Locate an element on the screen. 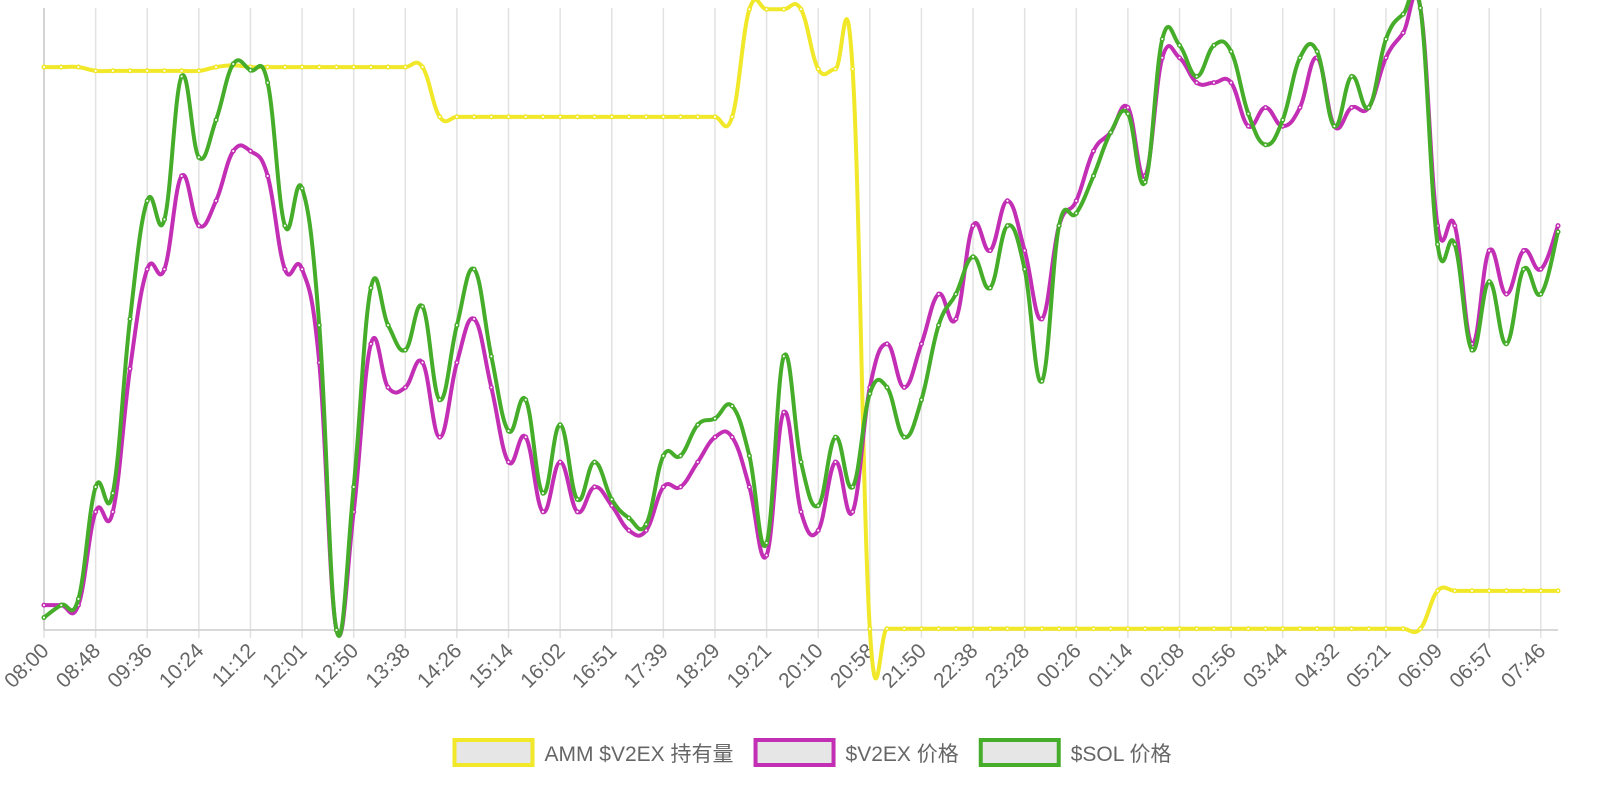 The image size is (1600, 800). x-tick-label: 23:28 is located at coordinates (1007, 665).